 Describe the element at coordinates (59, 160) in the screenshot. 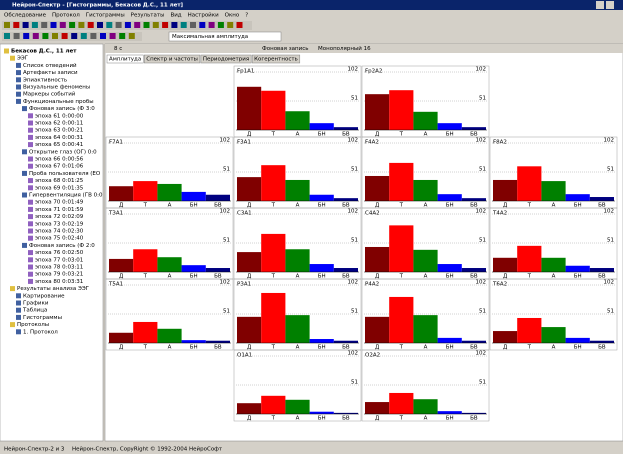

I see `tree-item: эпоха 66 0:00:56` at that location.